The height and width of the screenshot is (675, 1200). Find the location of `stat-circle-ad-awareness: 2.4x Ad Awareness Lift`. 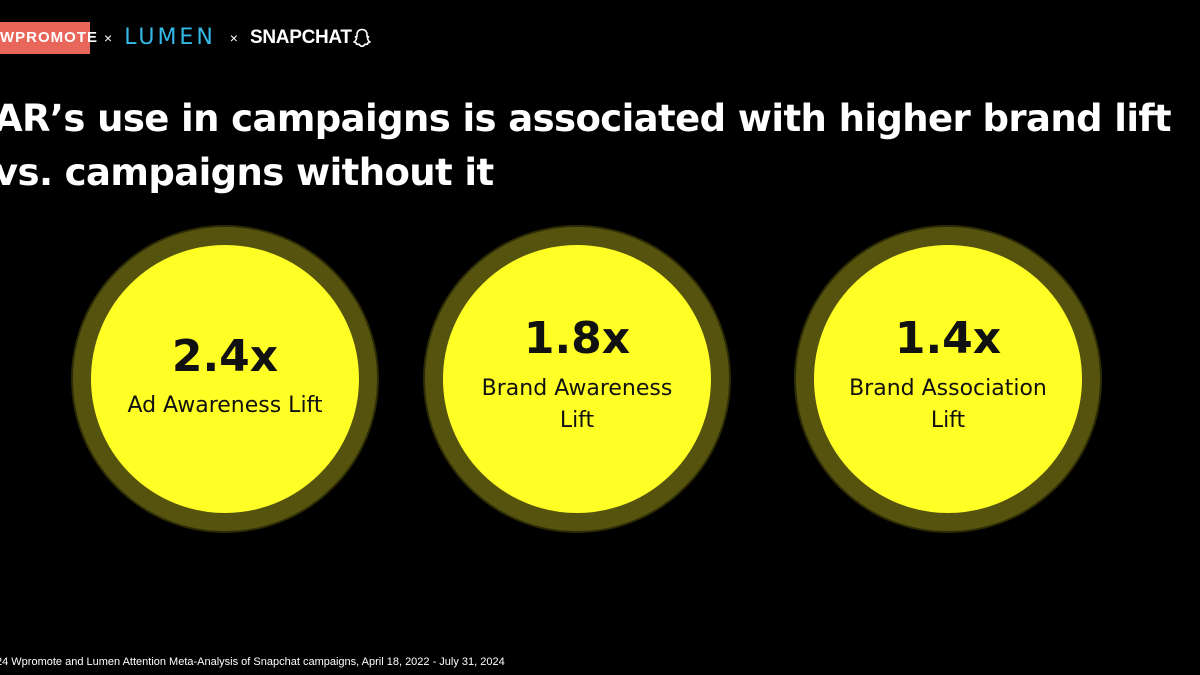

stat-circle-ad-awareness: 2.4x Ad Awareness Lift is located at coordinates (225, 379).